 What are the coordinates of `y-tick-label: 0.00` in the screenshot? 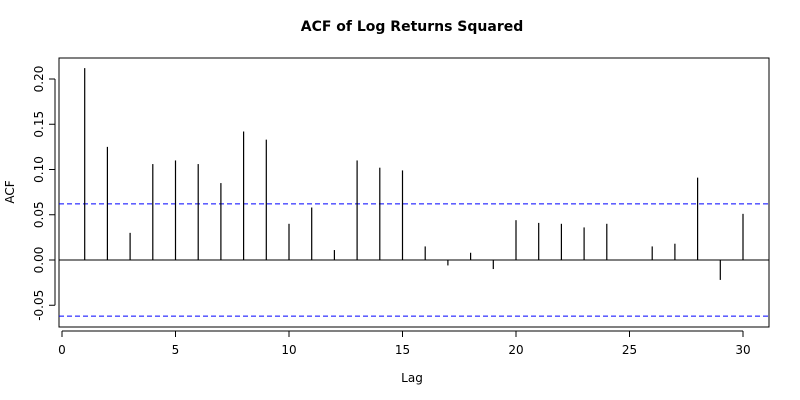 It's located at (39, 260).